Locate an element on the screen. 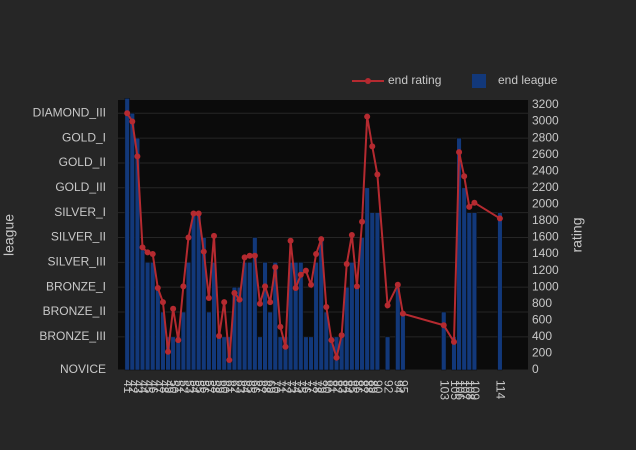 This screenshot has height=450, width=636. x-tick-label: 49 is located at coordinates (169, 387).